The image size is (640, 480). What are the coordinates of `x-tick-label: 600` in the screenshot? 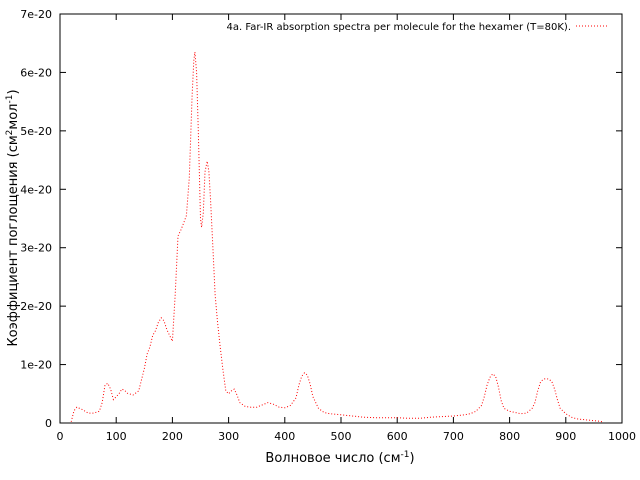 It's located at (397, 436).